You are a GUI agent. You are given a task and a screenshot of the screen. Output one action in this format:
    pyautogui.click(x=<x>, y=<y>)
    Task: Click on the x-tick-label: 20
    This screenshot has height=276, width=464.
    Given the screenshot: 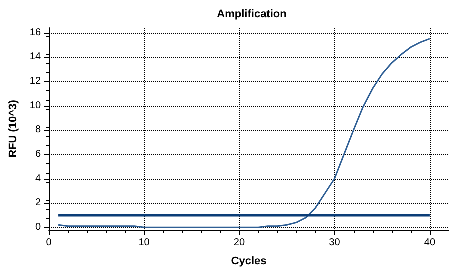 What is the action you would take?
    pyautogui.click(x=240, y=243)
    